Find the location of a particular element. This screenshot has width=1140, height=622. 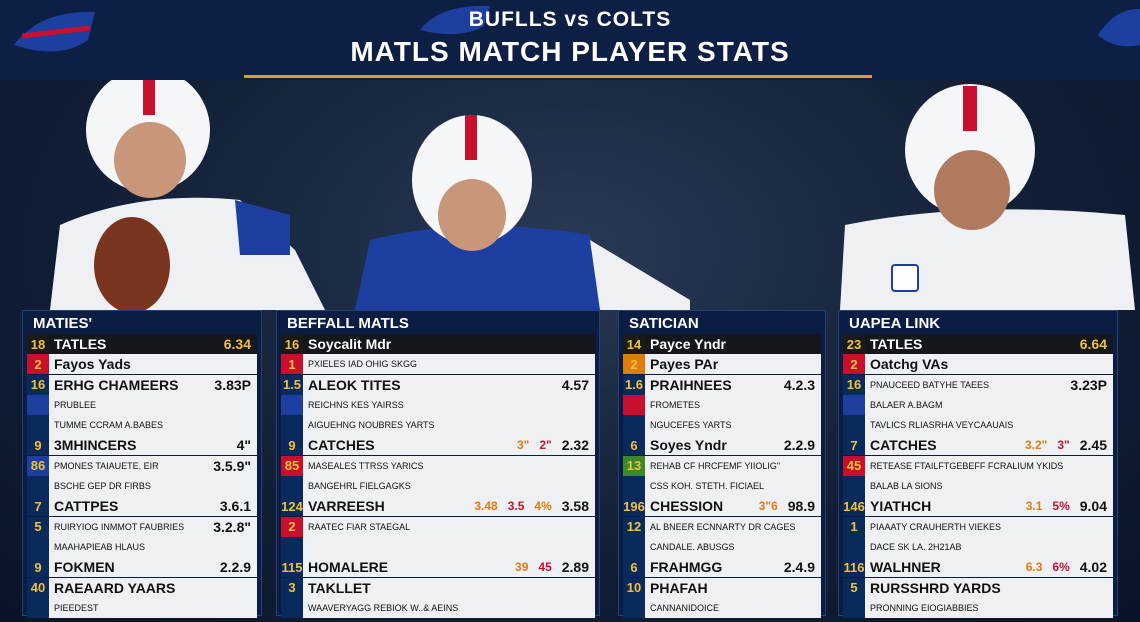

stat-label: BSCHE GEP DR FIRBS is located at coordinates (102, 486).